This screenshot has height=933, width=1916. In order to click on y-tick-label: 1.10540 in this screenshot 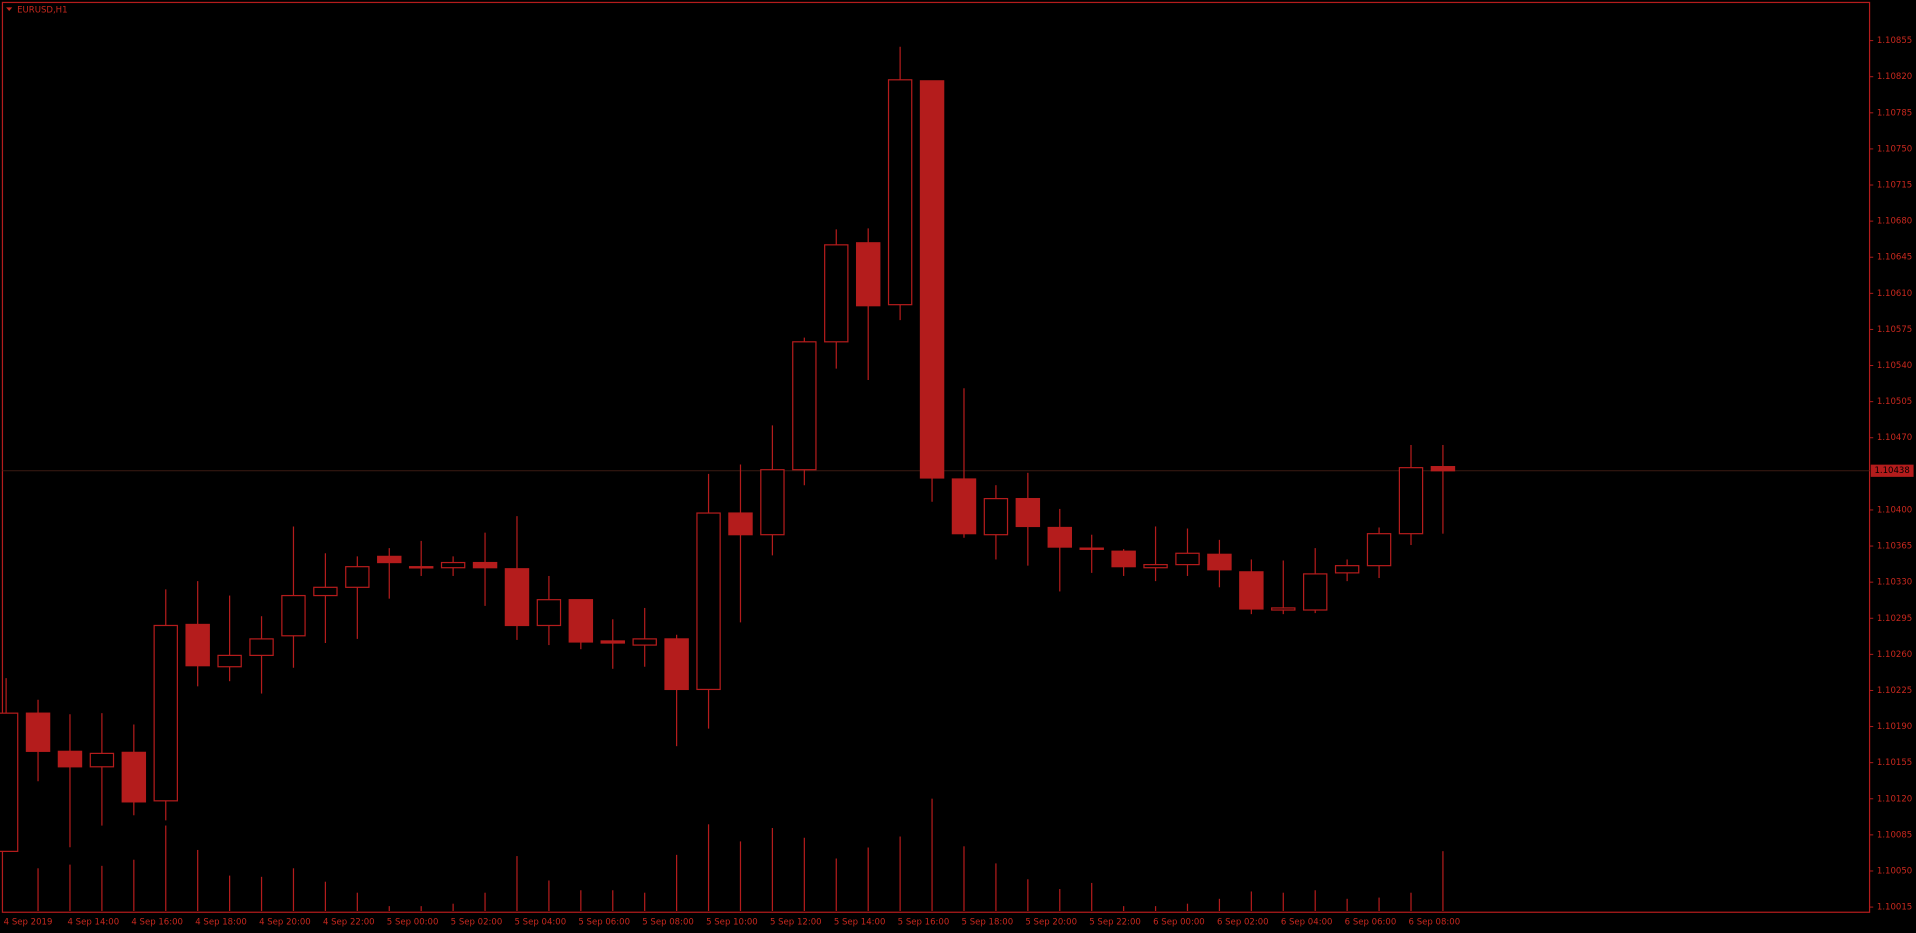, I will do `click(1894, 366)`.